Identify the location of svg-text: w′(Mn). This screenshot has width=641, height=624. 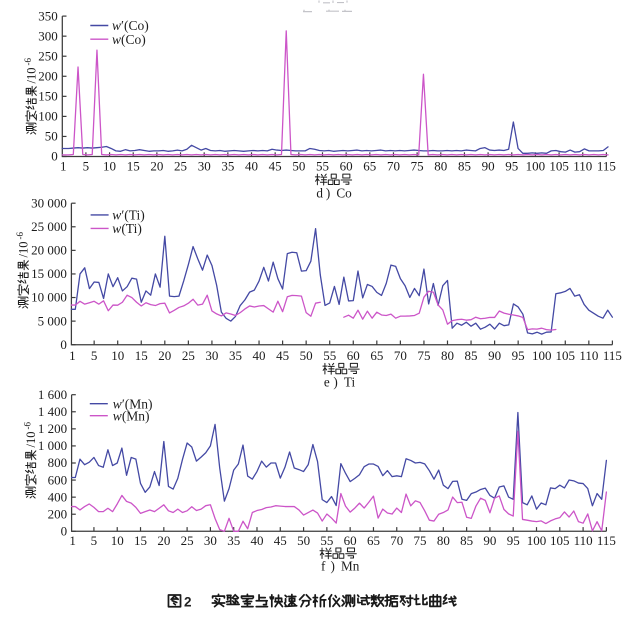
(133, 403).